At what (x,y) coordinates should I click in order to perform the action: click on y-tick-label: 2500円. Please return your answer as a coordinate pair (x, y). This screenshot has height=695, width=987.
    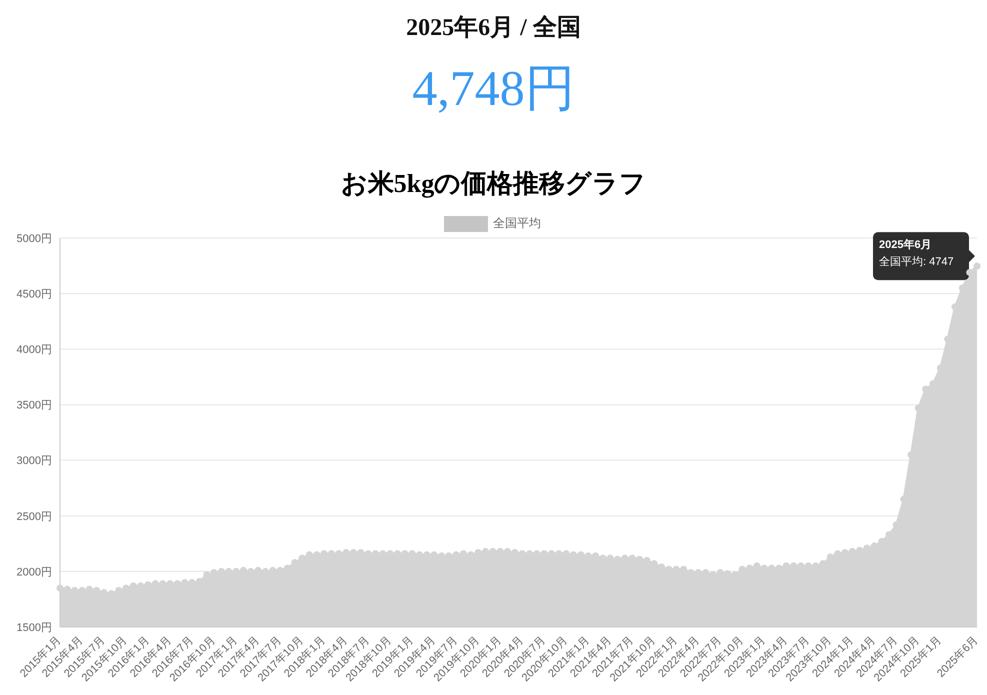
    Looking at the image, I should click on (34, 516).